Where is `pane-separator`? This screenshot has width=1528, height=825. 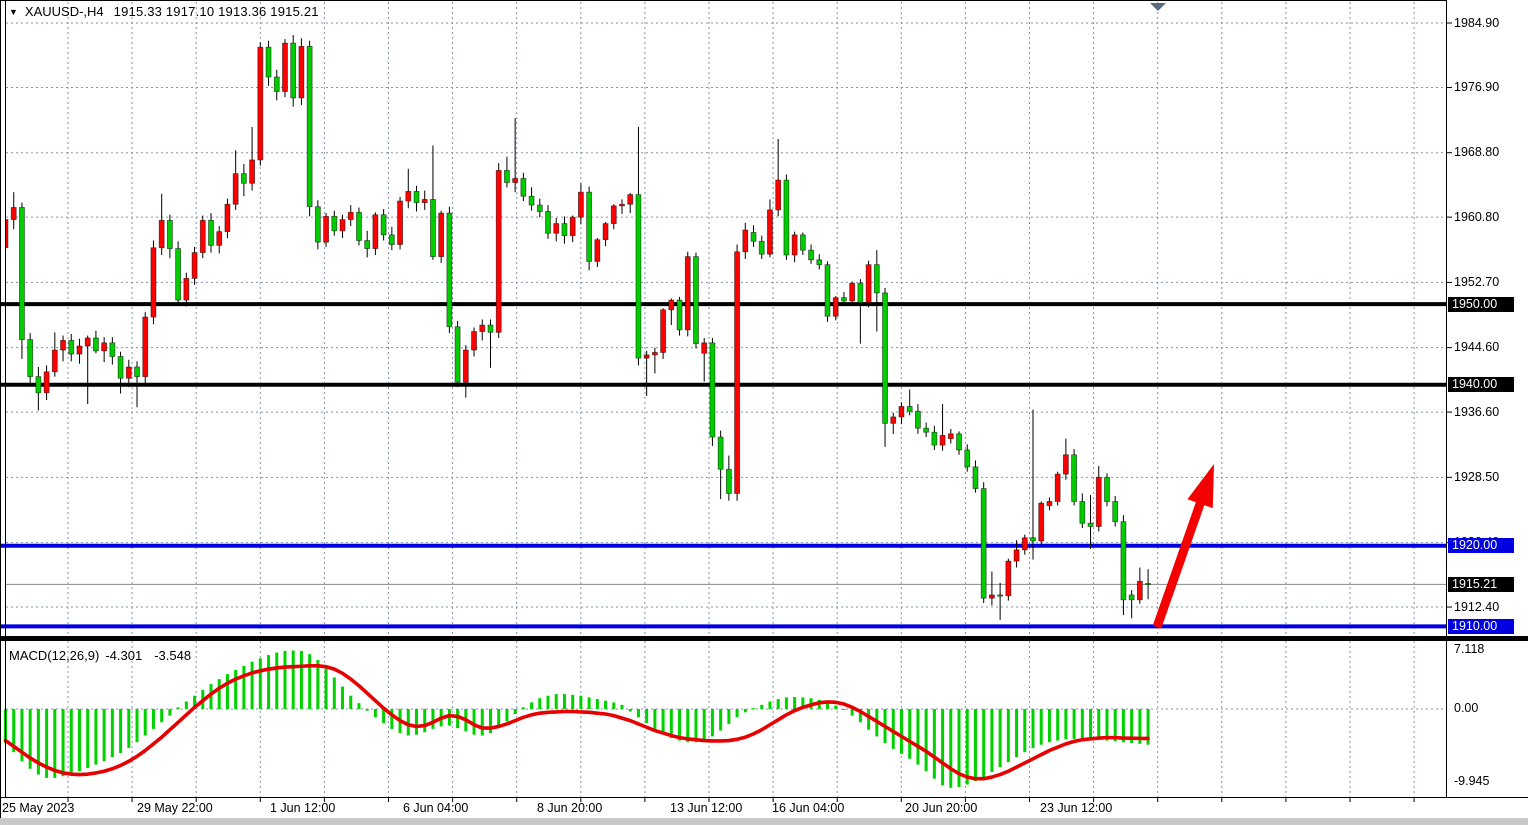 pane-separator is located at coordinates (764, 638).